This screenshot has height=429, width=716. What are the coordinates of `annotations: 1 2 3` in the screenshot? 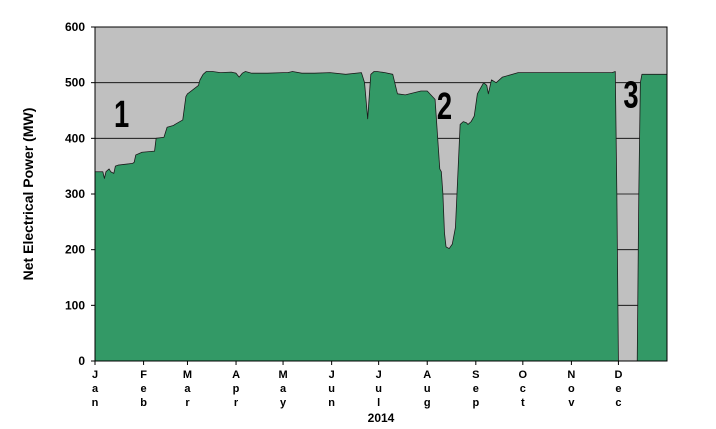 It's located at (376, 105).